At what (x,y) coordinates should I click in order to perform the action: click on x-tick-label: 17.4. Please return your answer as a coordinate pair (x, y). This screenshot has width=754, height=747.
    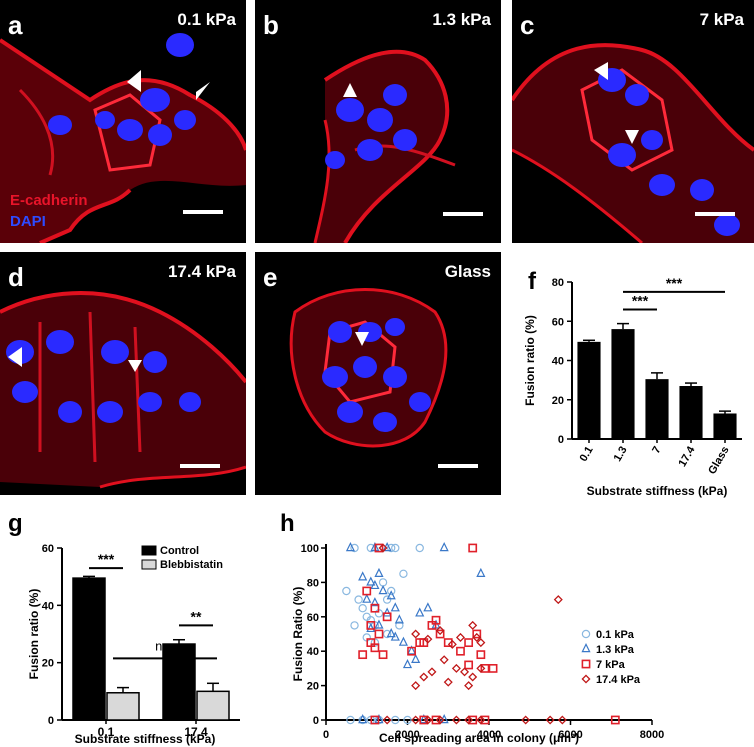
    Looking at the image, I should click on (687, 456).